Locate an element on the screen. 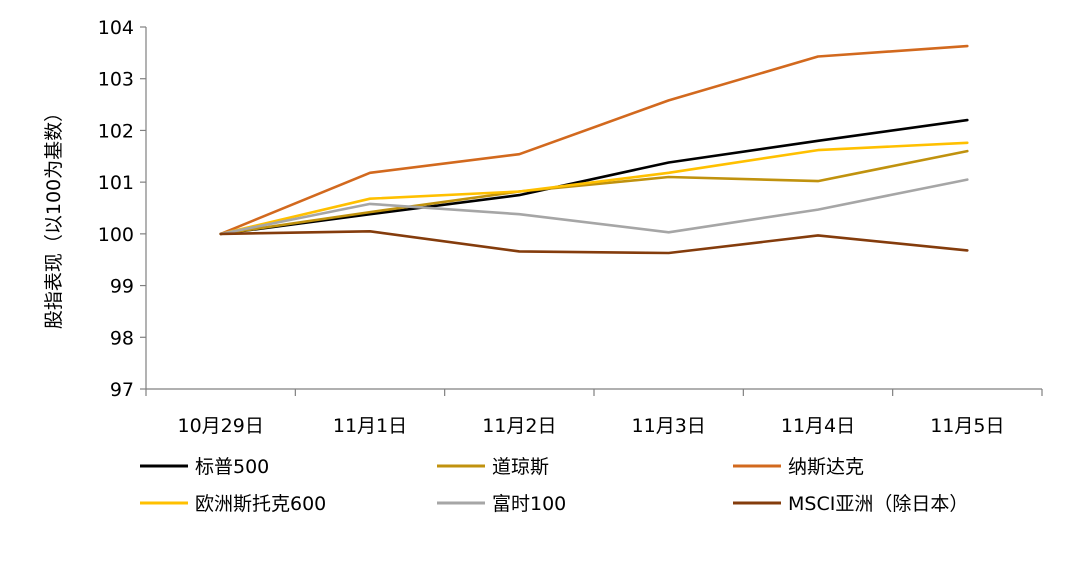 This screenshot has height=574, width=1080. y-tick-label: 101 is located at coordinates (116, 183).